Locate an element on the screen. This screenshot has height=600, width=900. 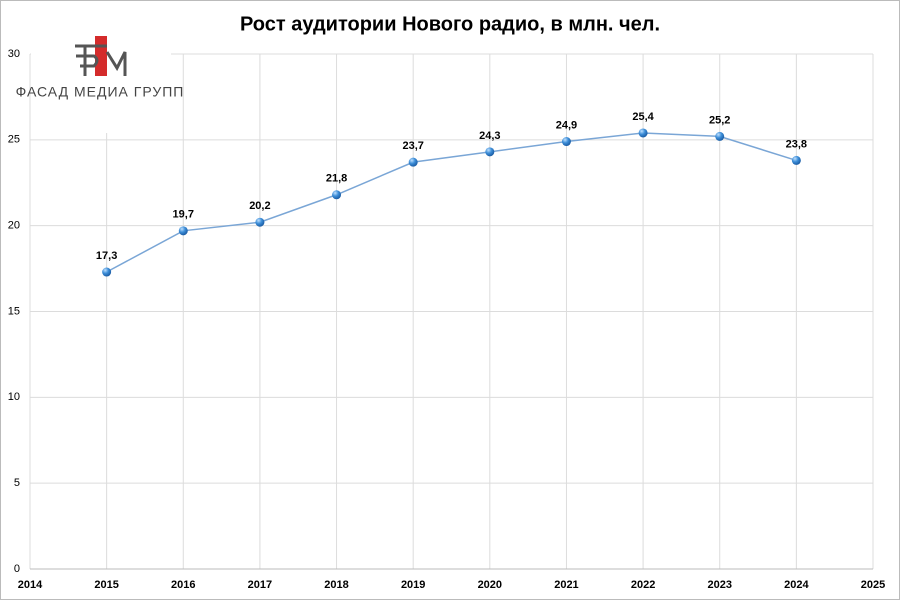
y-tick-label: 0 is located at coordinates (17, 569).